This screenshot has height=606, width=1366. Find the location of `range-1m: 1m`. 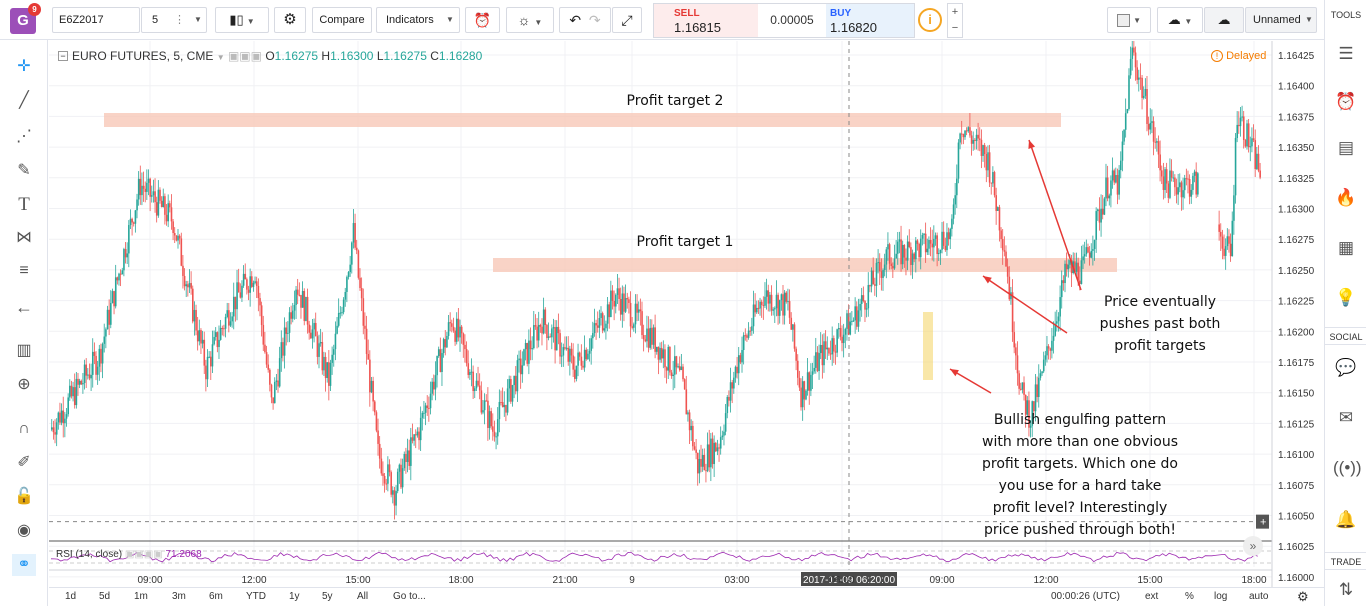

range-1m: 1m is located at coordinates (141, 596).